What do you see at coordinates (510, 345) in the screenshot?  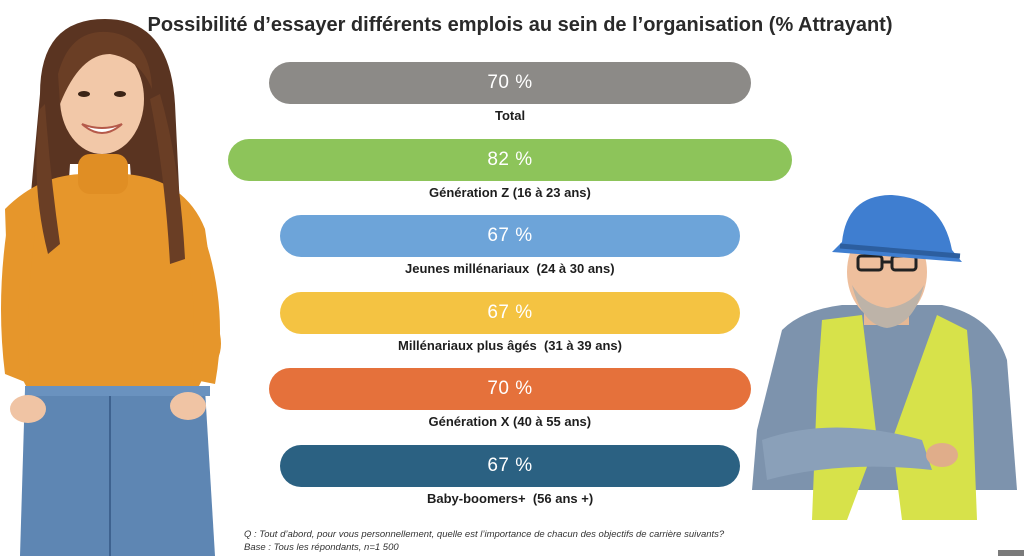 I see `category-label: Millénariaux plus âgés (31 à 39 ans)` at bounding box center [510, 345].